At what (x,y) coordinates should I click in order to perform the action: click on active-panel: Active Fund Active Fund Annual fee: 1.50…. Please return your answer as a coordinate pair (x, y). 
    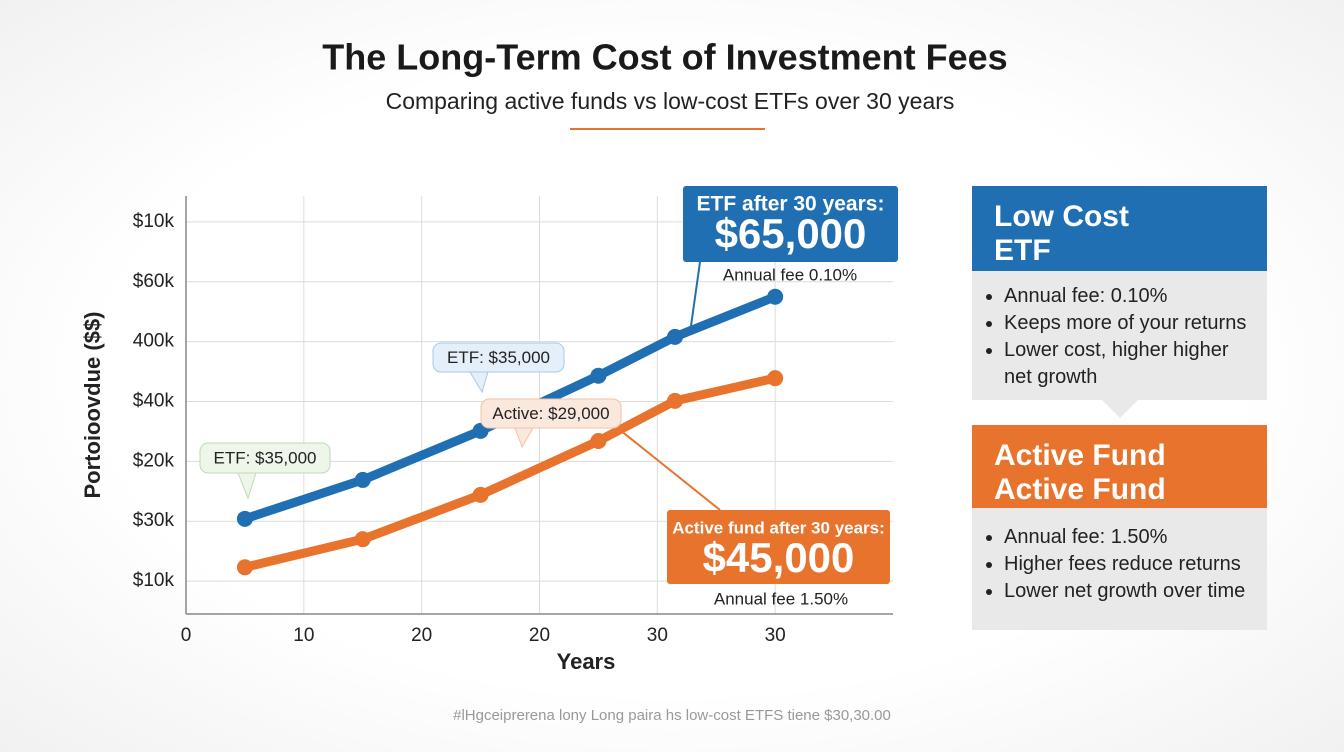
    Looking at the image, I should click on (1119, 527).